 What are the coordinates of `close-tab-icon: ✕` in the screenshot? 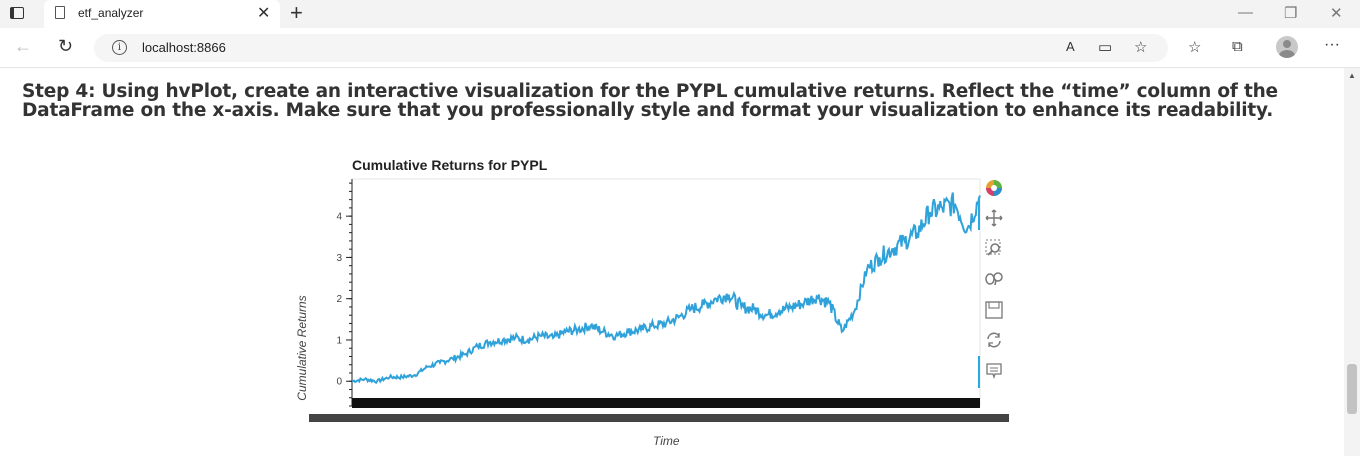 It's located at (264, 13).